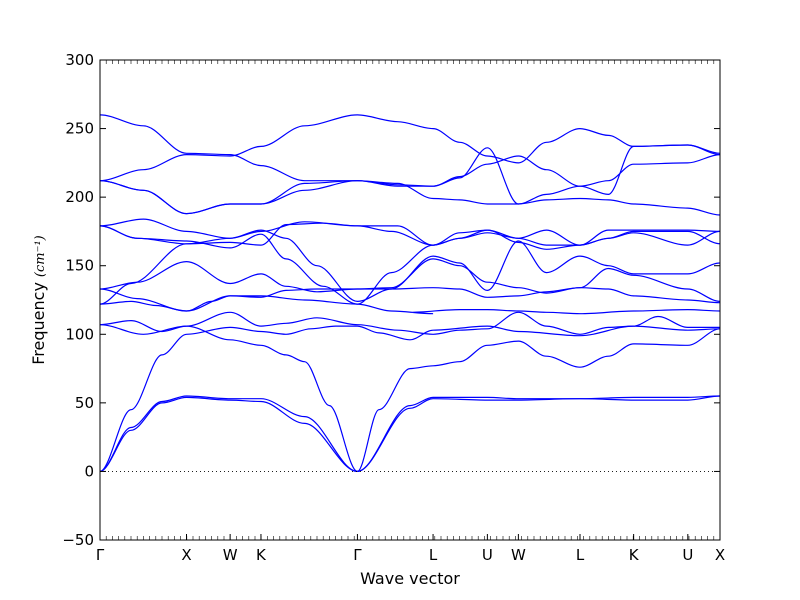 Image resolution: width=800 pixels, height=600 pixels. What do you see at coordinates (84, 403) in the screenshot?
I see `y-tick-label: 50` at bounding box center [84, 403].